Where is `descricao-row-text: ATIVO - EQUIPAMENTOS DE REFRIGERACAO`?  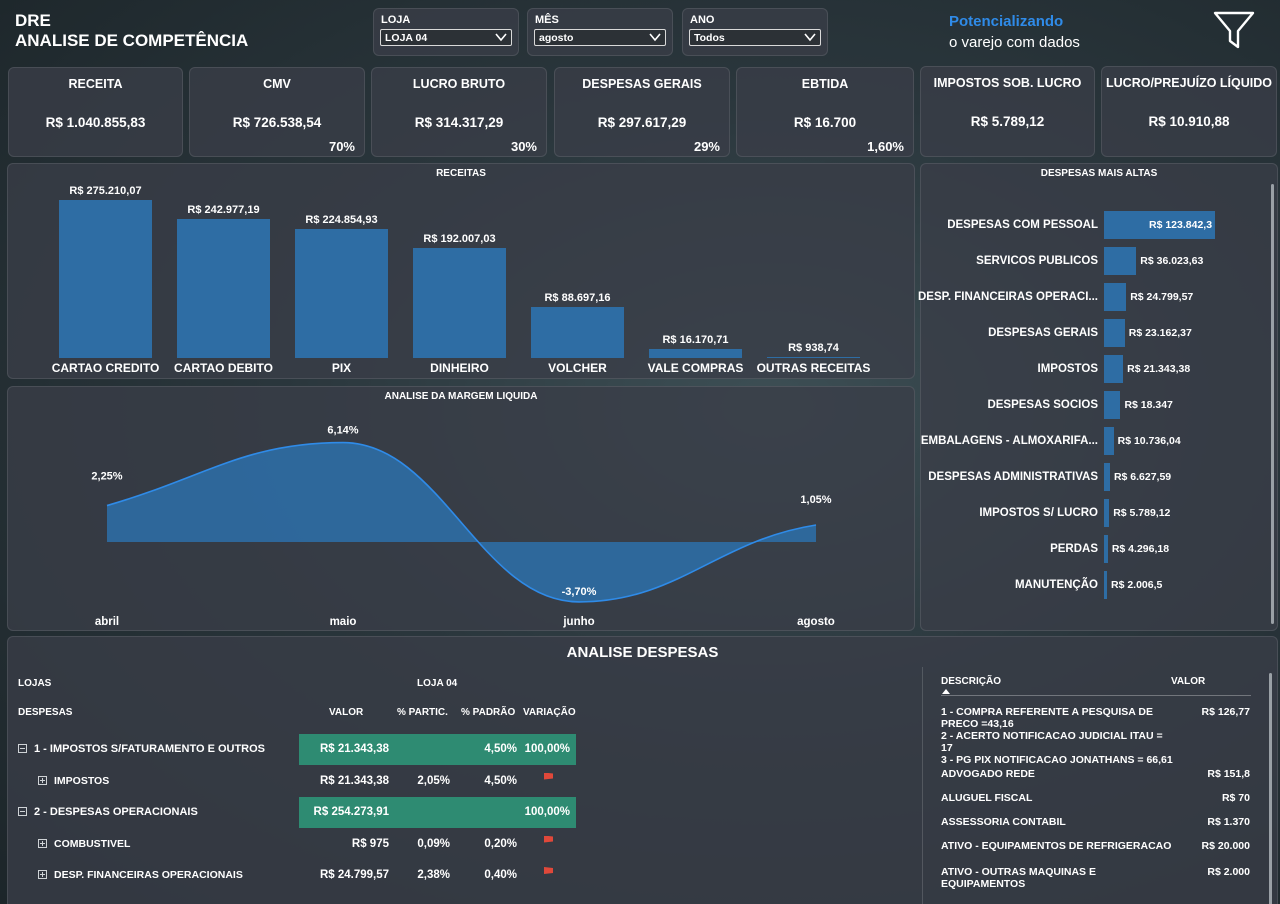
descricao-row-text: ATIVO - EQUIPAMENTOS DE REFRIGERACAO is located at coordinates (1056, 846).